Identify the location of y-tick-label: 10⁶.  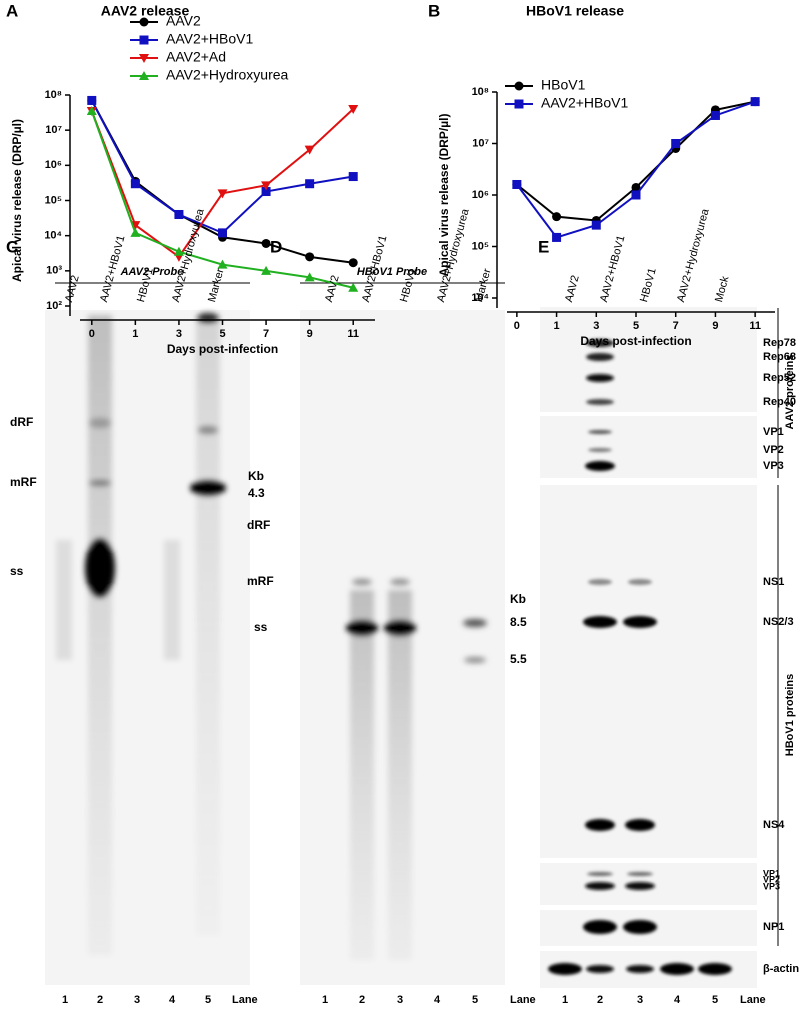
(480, 195).